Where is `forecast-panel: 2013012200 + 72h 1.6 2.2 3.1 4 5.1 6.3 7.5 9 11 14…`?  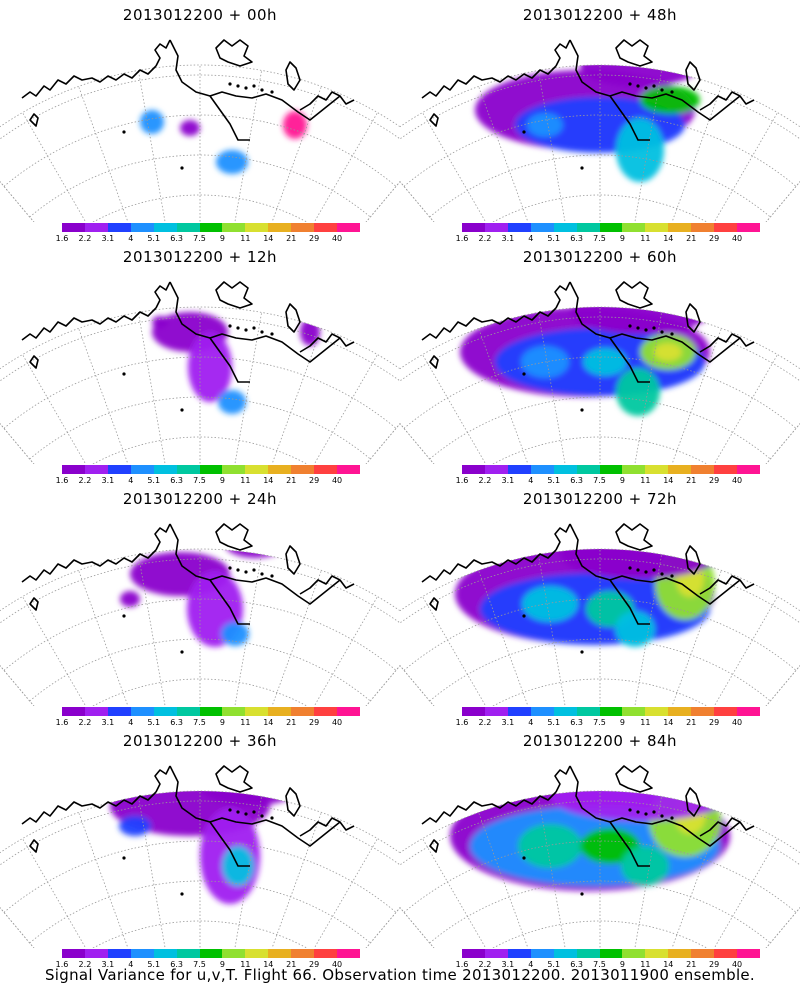
forecast-panel: 2013012200 + 72h 1.6 2.2 3.1 4 5.1 6.3 7.5 9 11 14… is located at coordinates (600, 605).